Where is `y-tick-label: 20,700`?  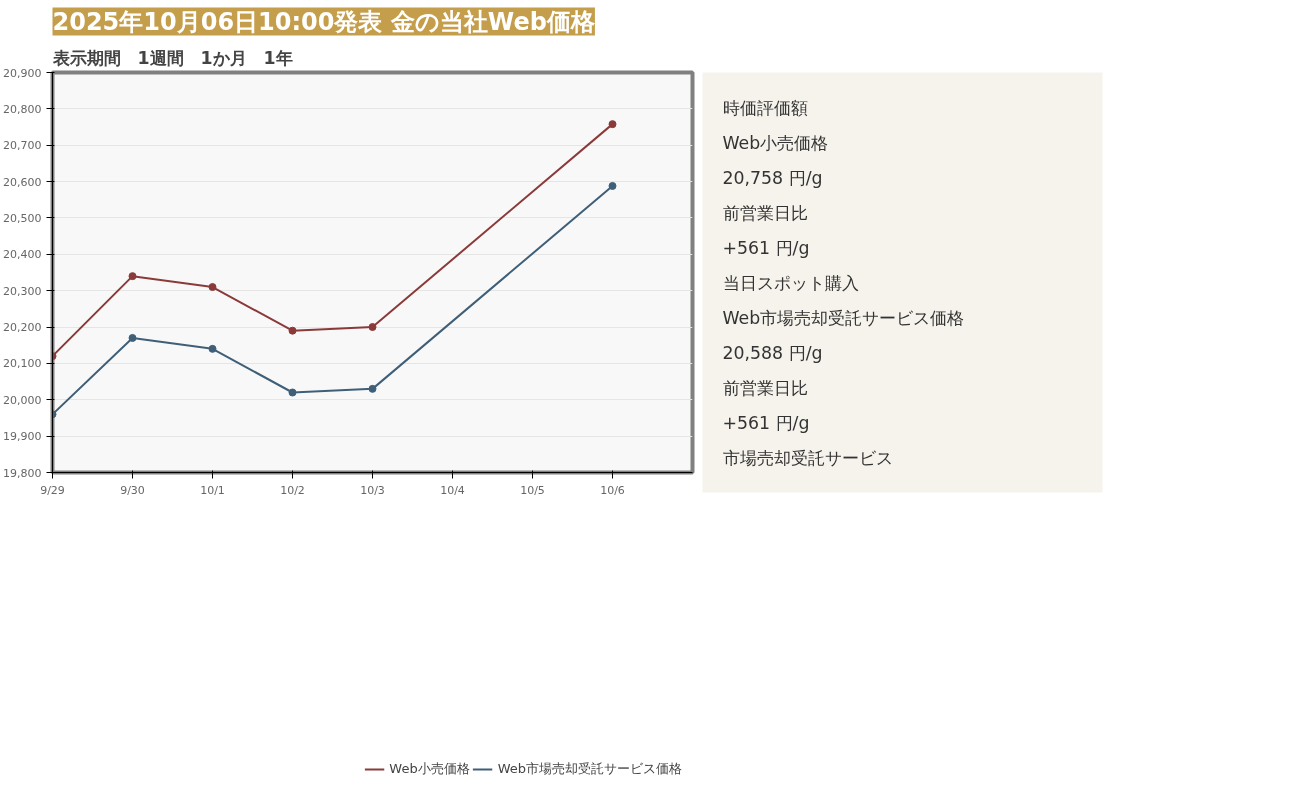 y-tick-label: 20,700 is located at coordinates (22, 146).